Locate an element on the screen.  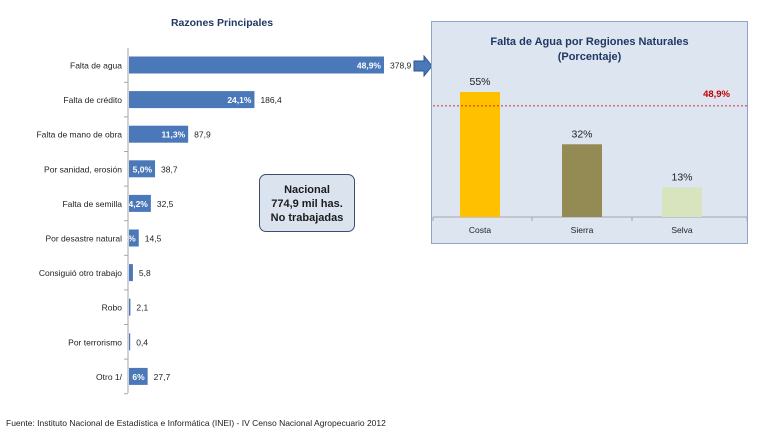
region-category-label: Costa is located at coordinates (480, 230).